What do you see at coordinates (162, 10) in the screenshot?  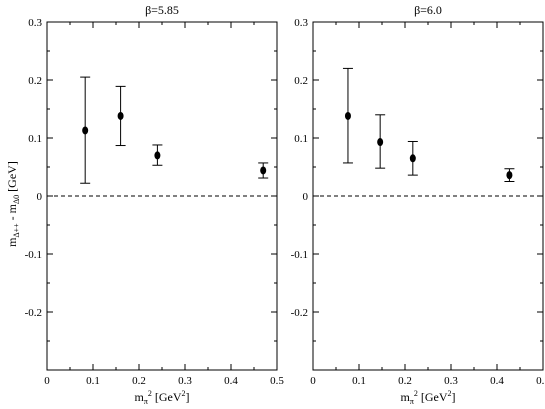 I see `panel-title: β=5.85` at bounding box center [162, 10].